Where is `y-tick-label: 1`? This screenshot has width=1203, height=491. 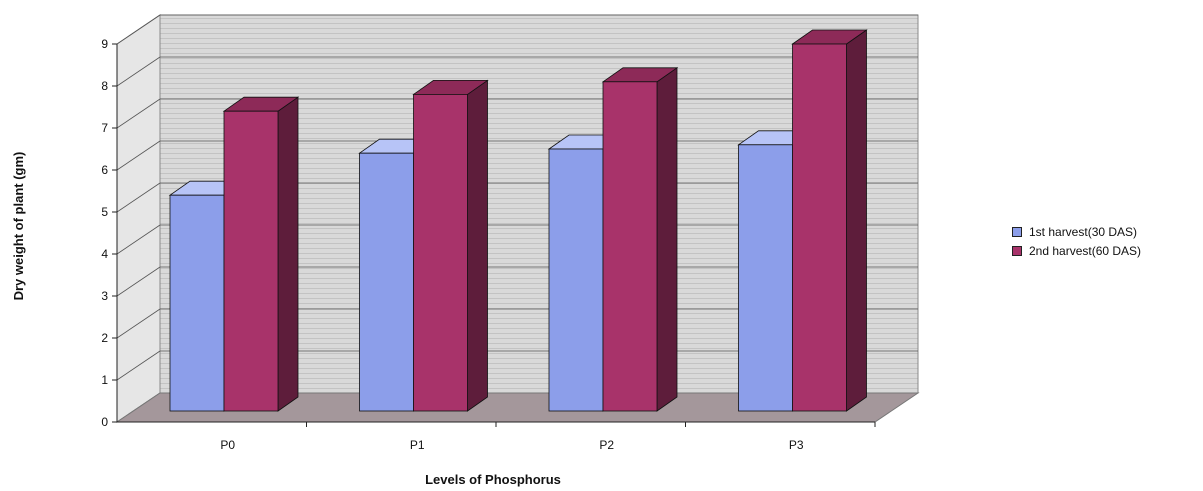 y-tick-label: 1 is located at coordinates (104, 380).